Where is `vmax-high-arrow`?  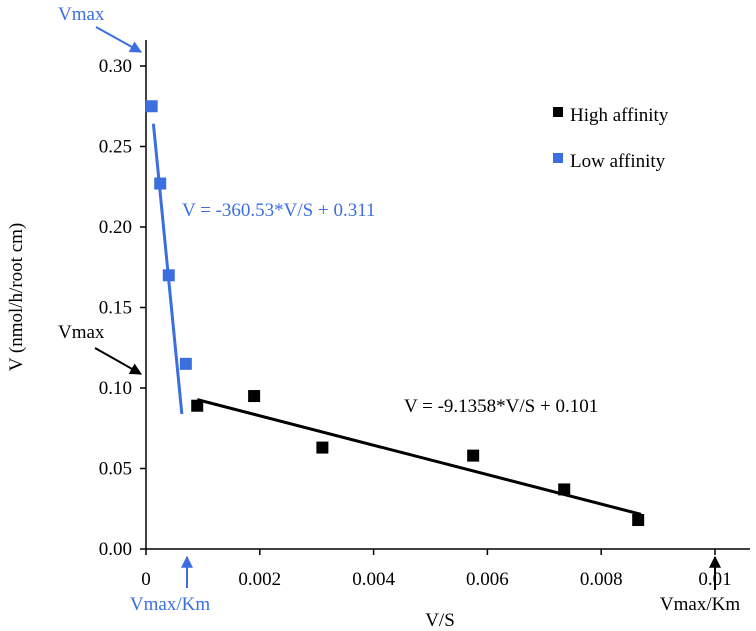
vmax-high-arrow is located at coordinates (118, 361).